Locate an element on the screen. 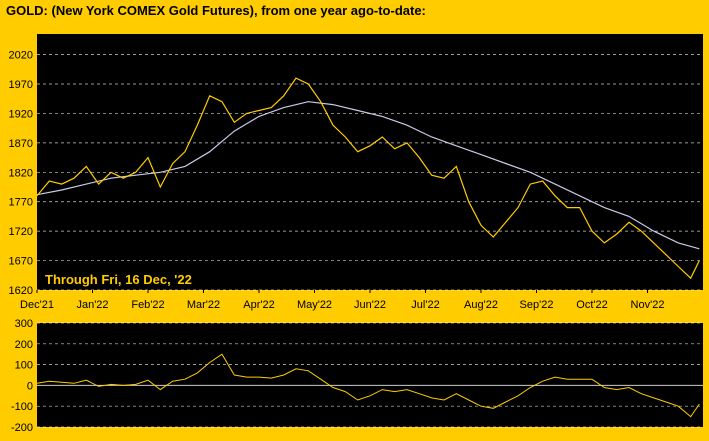  oscillator-y-tick-label: -100 is located at coordinates (22, 407).